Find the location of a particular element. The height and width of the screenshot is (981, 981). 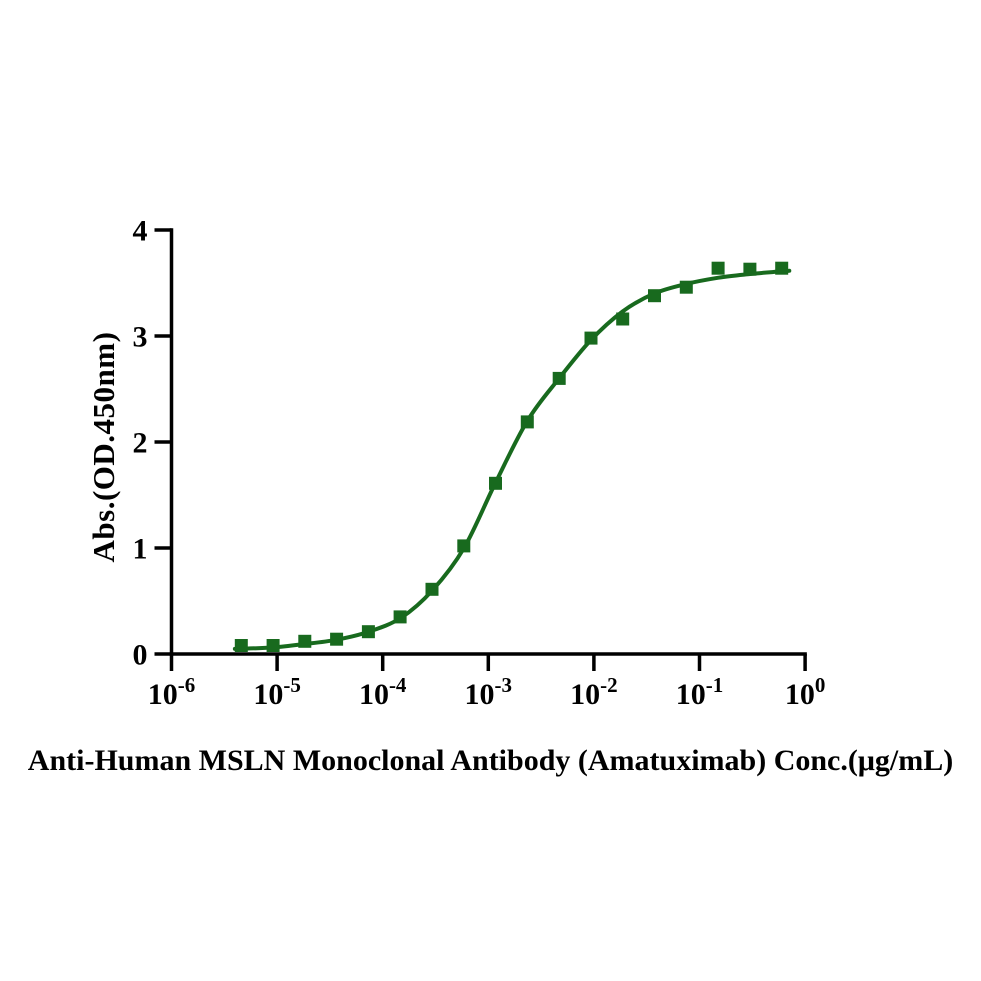

x-tick-label: 10⁻³ is located at coordinates (489, 692).